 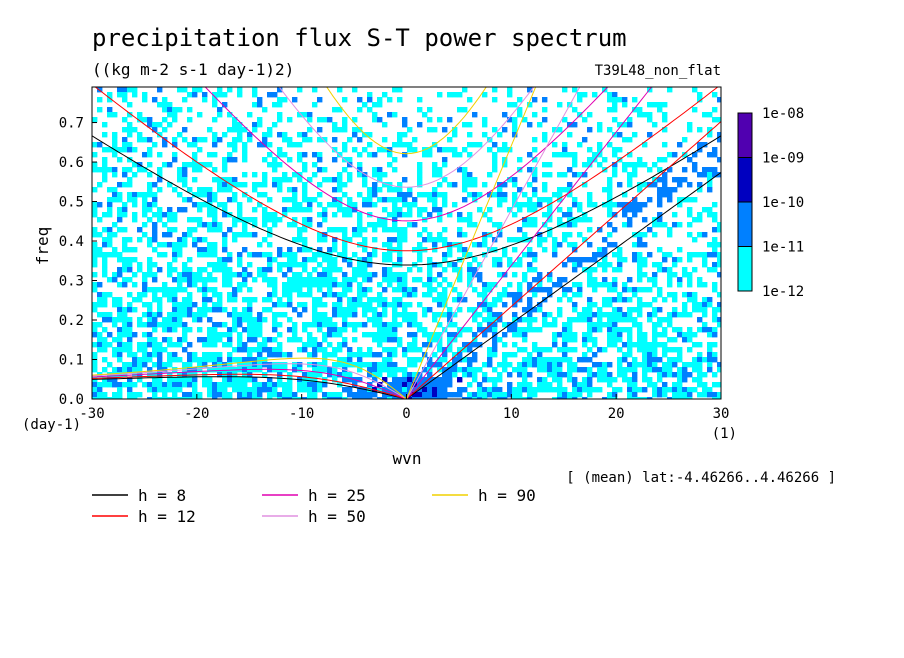 I want to click on x-axis: -30 -20 -10 0 10 20 30, so click(x=404, y=408).